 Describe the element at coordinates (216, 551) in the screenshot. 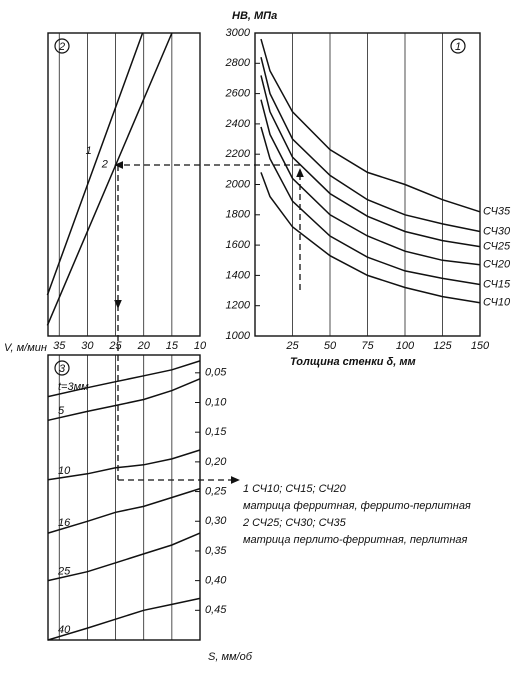

I see `y-tick-label: 0,35` at that location.